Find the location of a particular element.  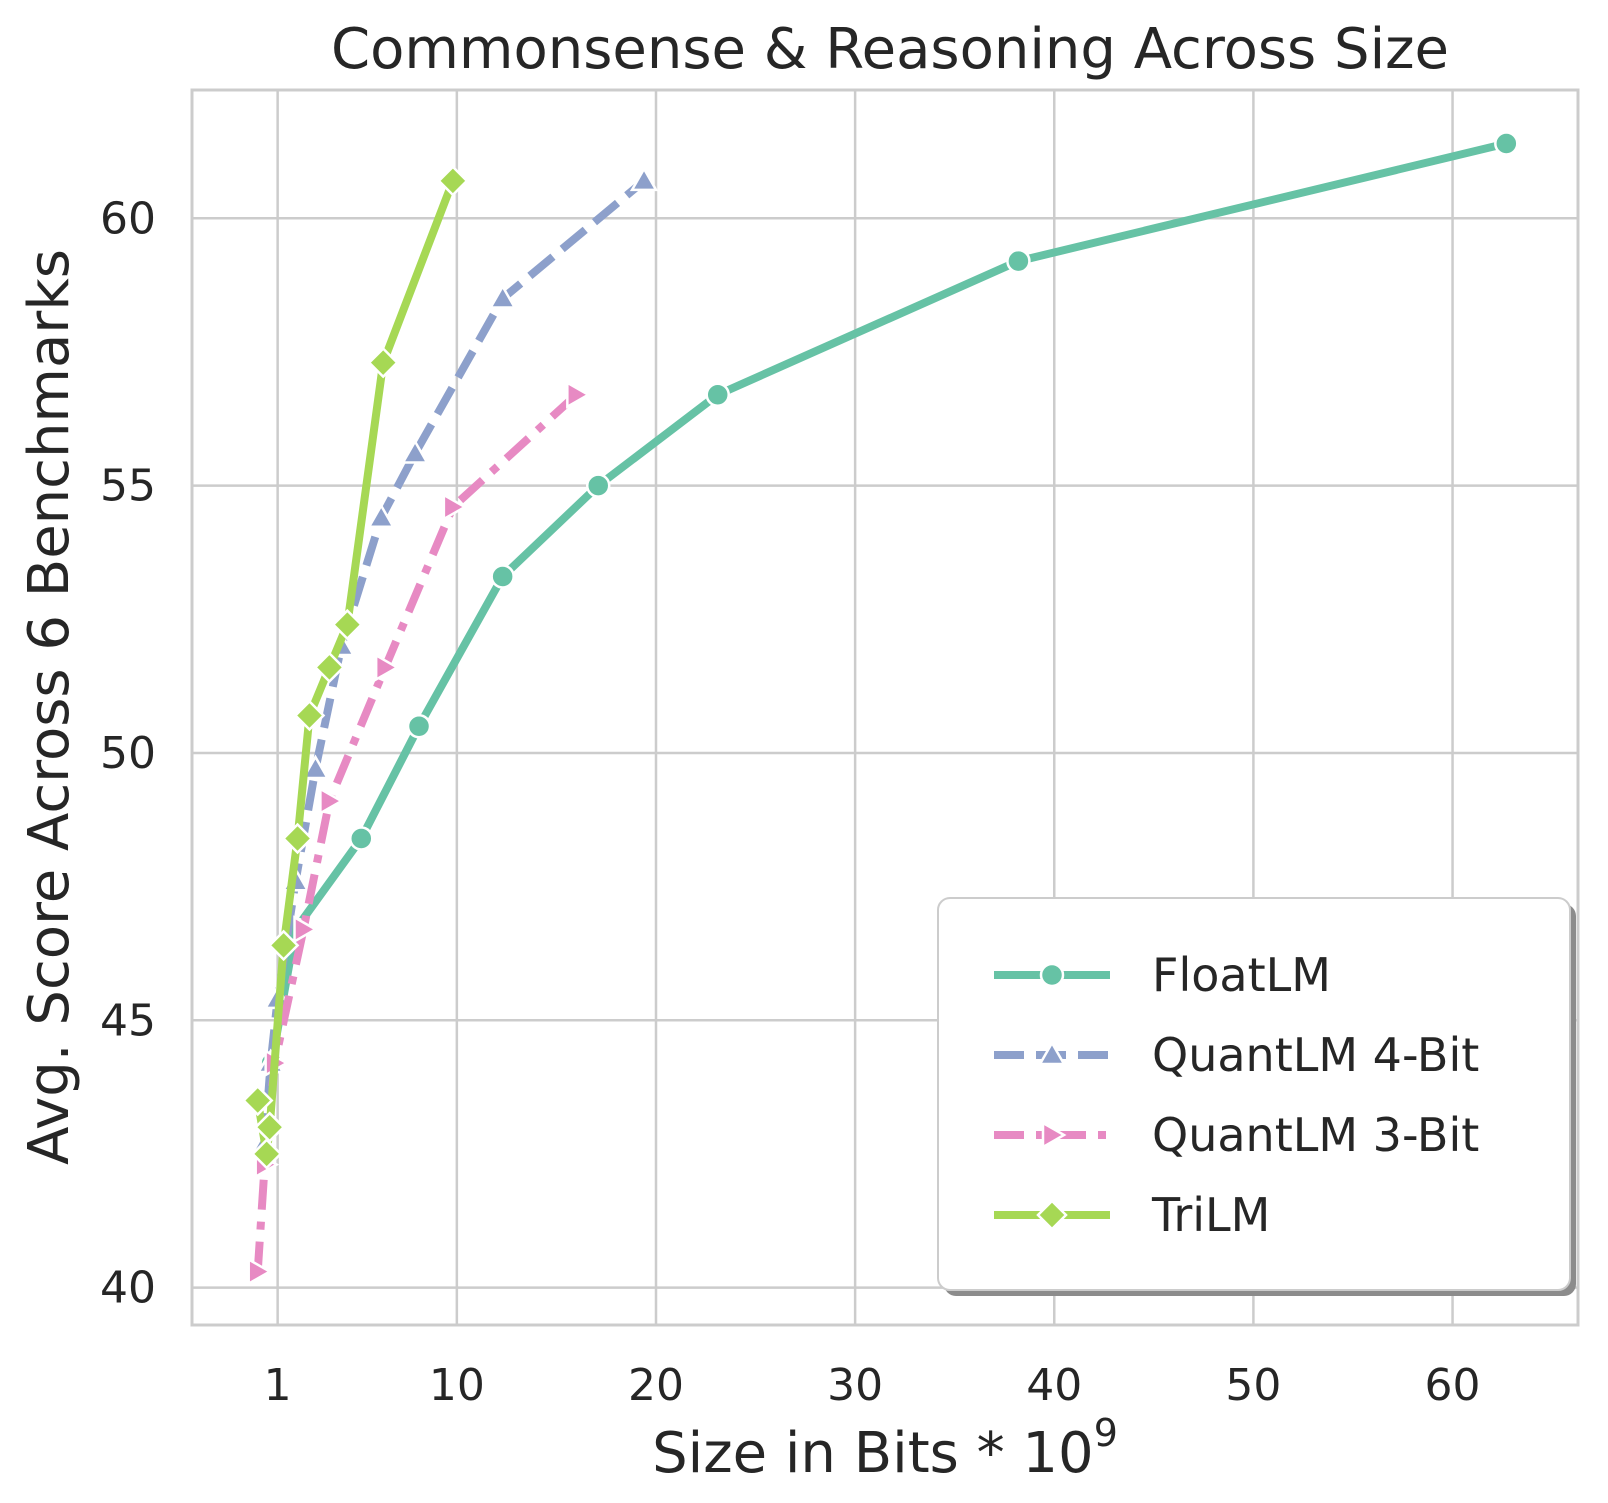

chart-title: Commonsense & Reasoning Across Size is located at coordinates (890, 49).